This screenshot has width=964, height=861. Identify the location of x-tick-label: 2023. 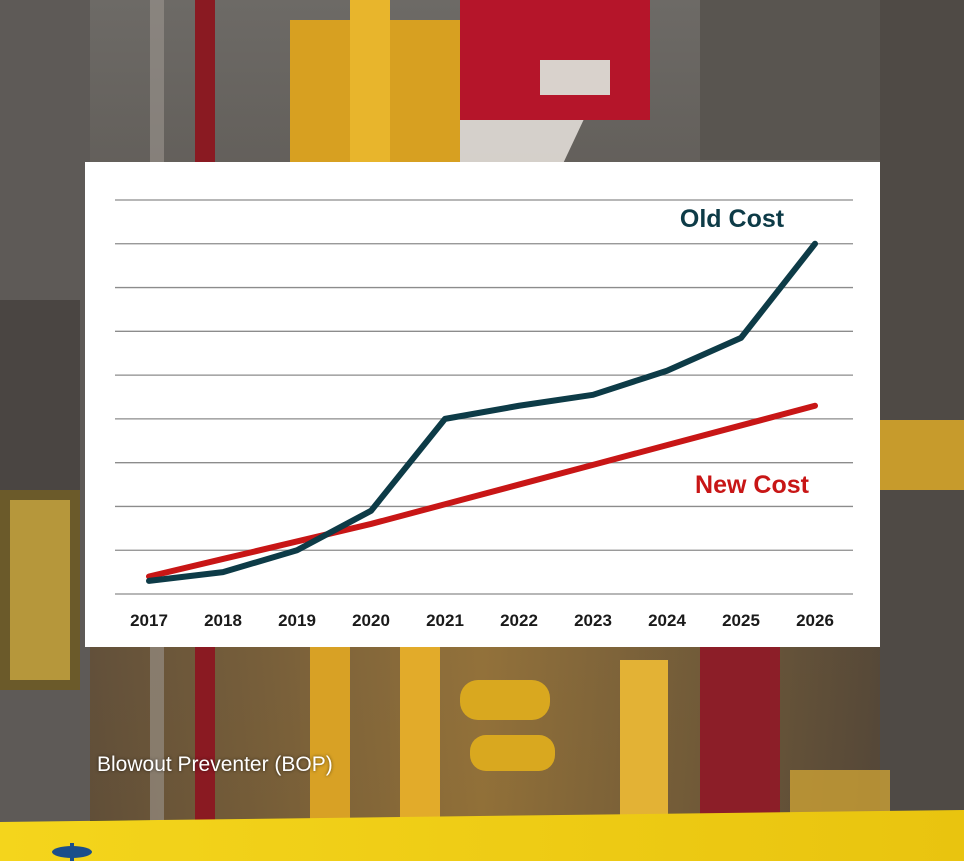
(593, 620).